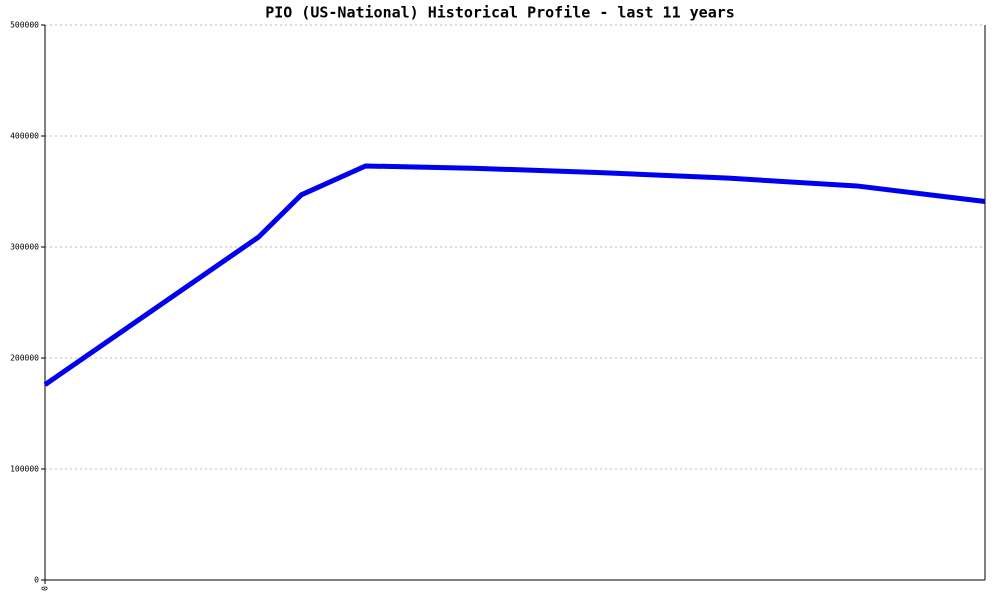  What do you see at coordinates (24, 247) in the screenshot?
I see `y-tick-label: 300000` at bounding box center [24, 247].